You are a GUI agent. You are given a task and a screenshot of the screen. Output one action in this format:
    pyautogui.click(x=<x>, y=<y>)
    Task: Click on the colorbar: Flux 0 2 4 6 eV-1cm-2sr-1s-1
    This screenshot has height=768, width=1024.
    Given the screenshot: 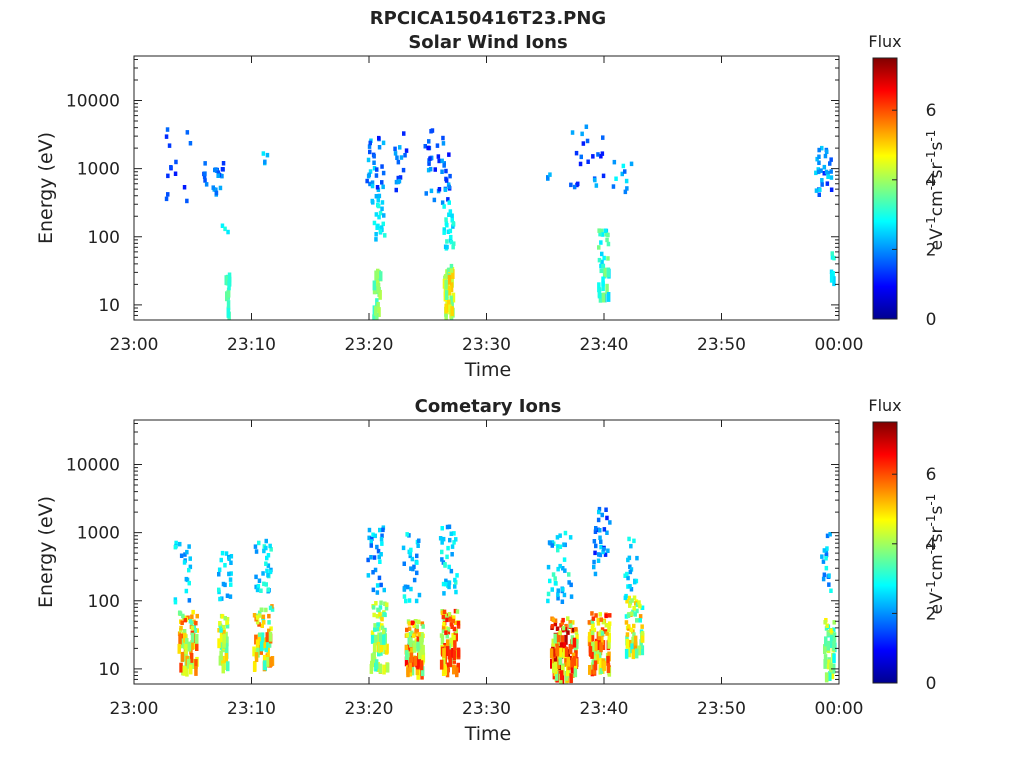 What is the action you would take?
    pyautogui.click(x=907, y=181)
    